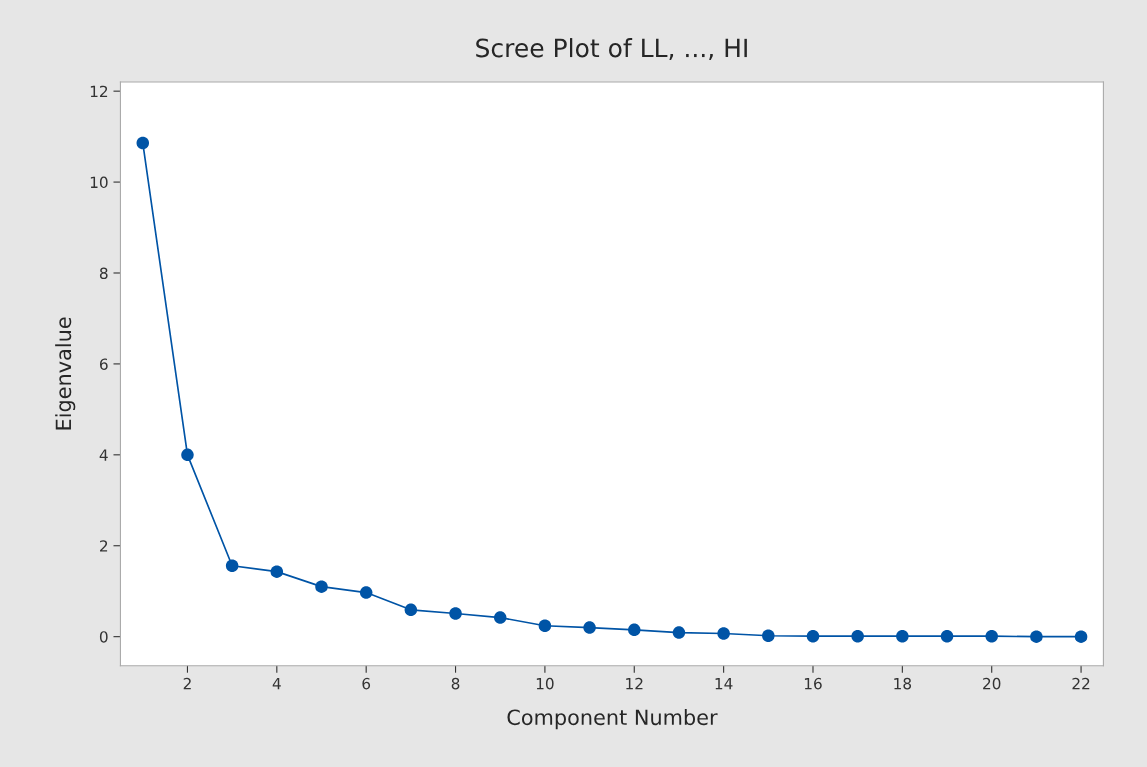 This screenshot has width=1147, height=767. Describe the element at coordinates (545, 683) in the screenshot. I see `x-tick-label: 10` at that location.